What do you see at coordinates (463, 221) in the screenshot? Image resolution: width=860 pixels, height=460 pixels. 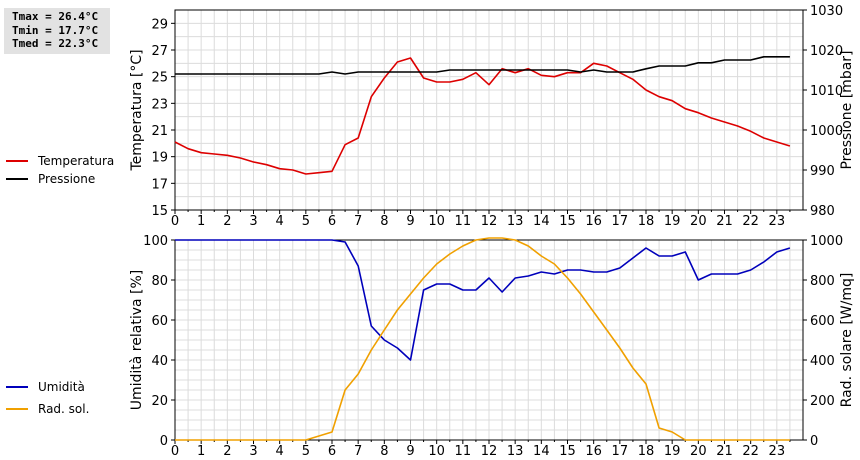 I see `top-x-tick-label: 11` at bounding box center [463, 221].